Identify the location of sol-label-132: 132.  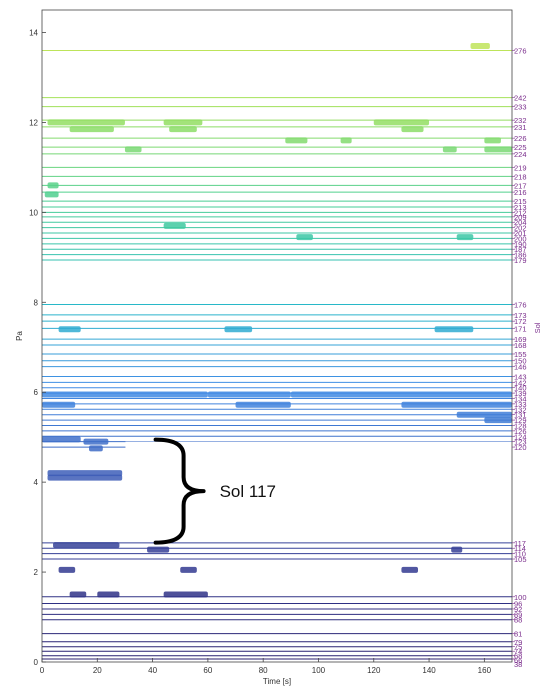
(520, 409).